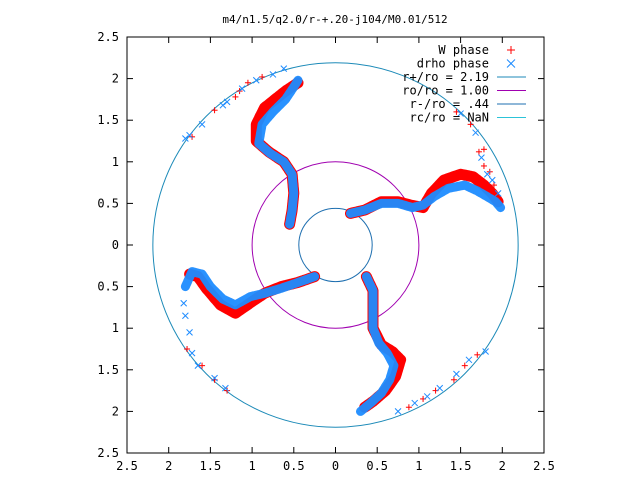  I want to click on legend-x-marker, so click(511, 63).